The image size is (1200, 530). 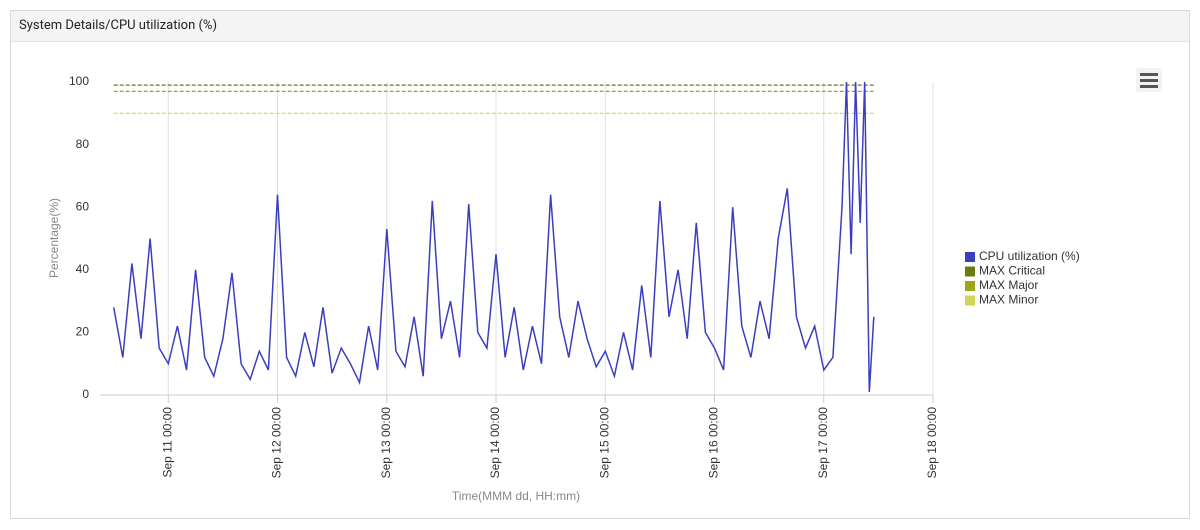 What do you see at coordinates (516, 496) in the screenshot?
I see `x-axis-title: Time(MMM dd, HH:mm)` at bounding box center [516, 496].